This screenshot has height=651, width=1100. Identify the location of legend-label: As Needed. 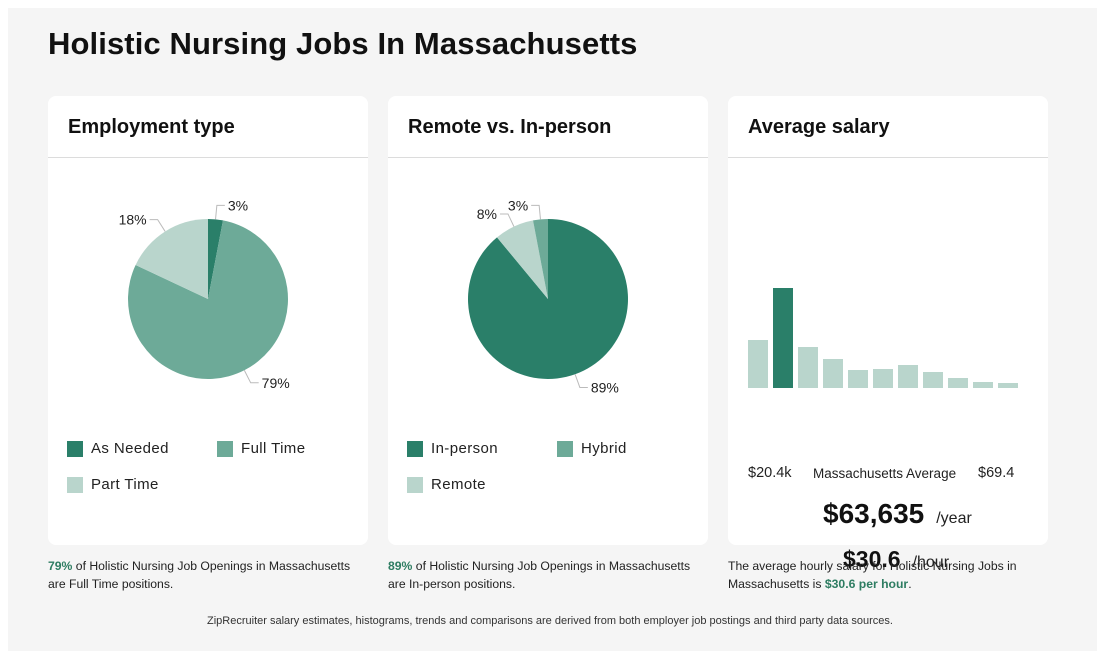
(130, 448).